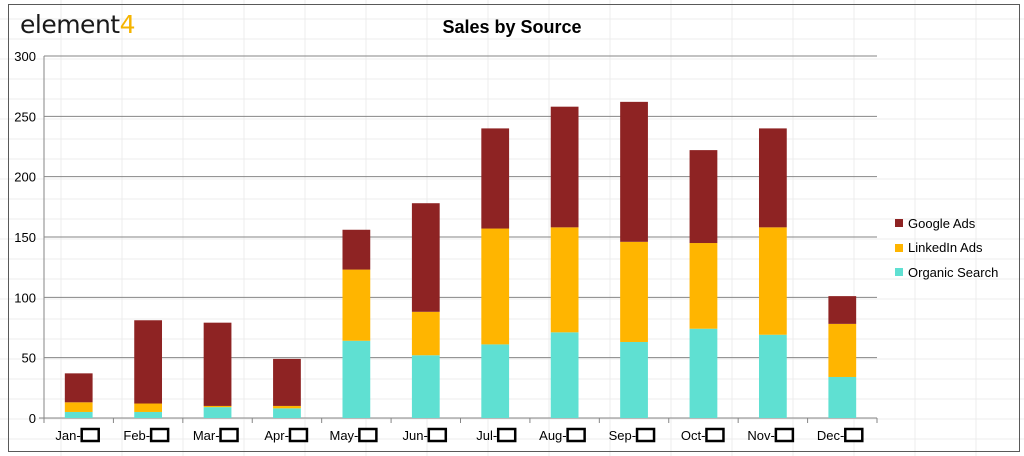 This screenshot has width=1024, height=456. What do you see at coordinates (25, 297) in the screenshot?
I see `y-tick-label: 100` at bounding box center [25, 297].